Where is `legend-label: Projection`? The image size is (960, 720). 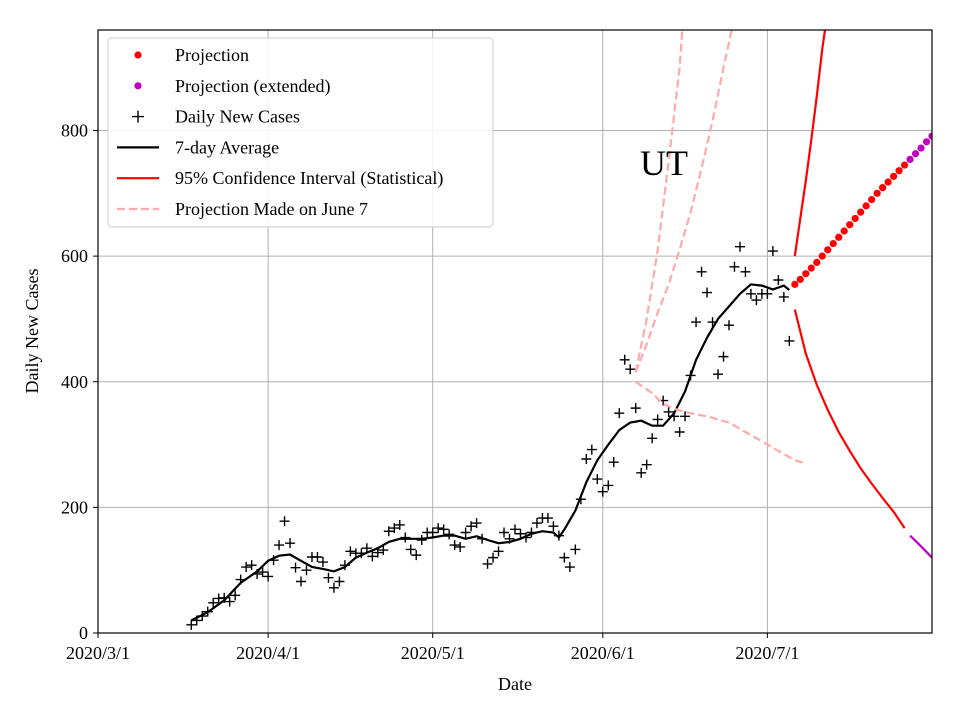 legend-label: Projection is located at coordinates (212, 55).